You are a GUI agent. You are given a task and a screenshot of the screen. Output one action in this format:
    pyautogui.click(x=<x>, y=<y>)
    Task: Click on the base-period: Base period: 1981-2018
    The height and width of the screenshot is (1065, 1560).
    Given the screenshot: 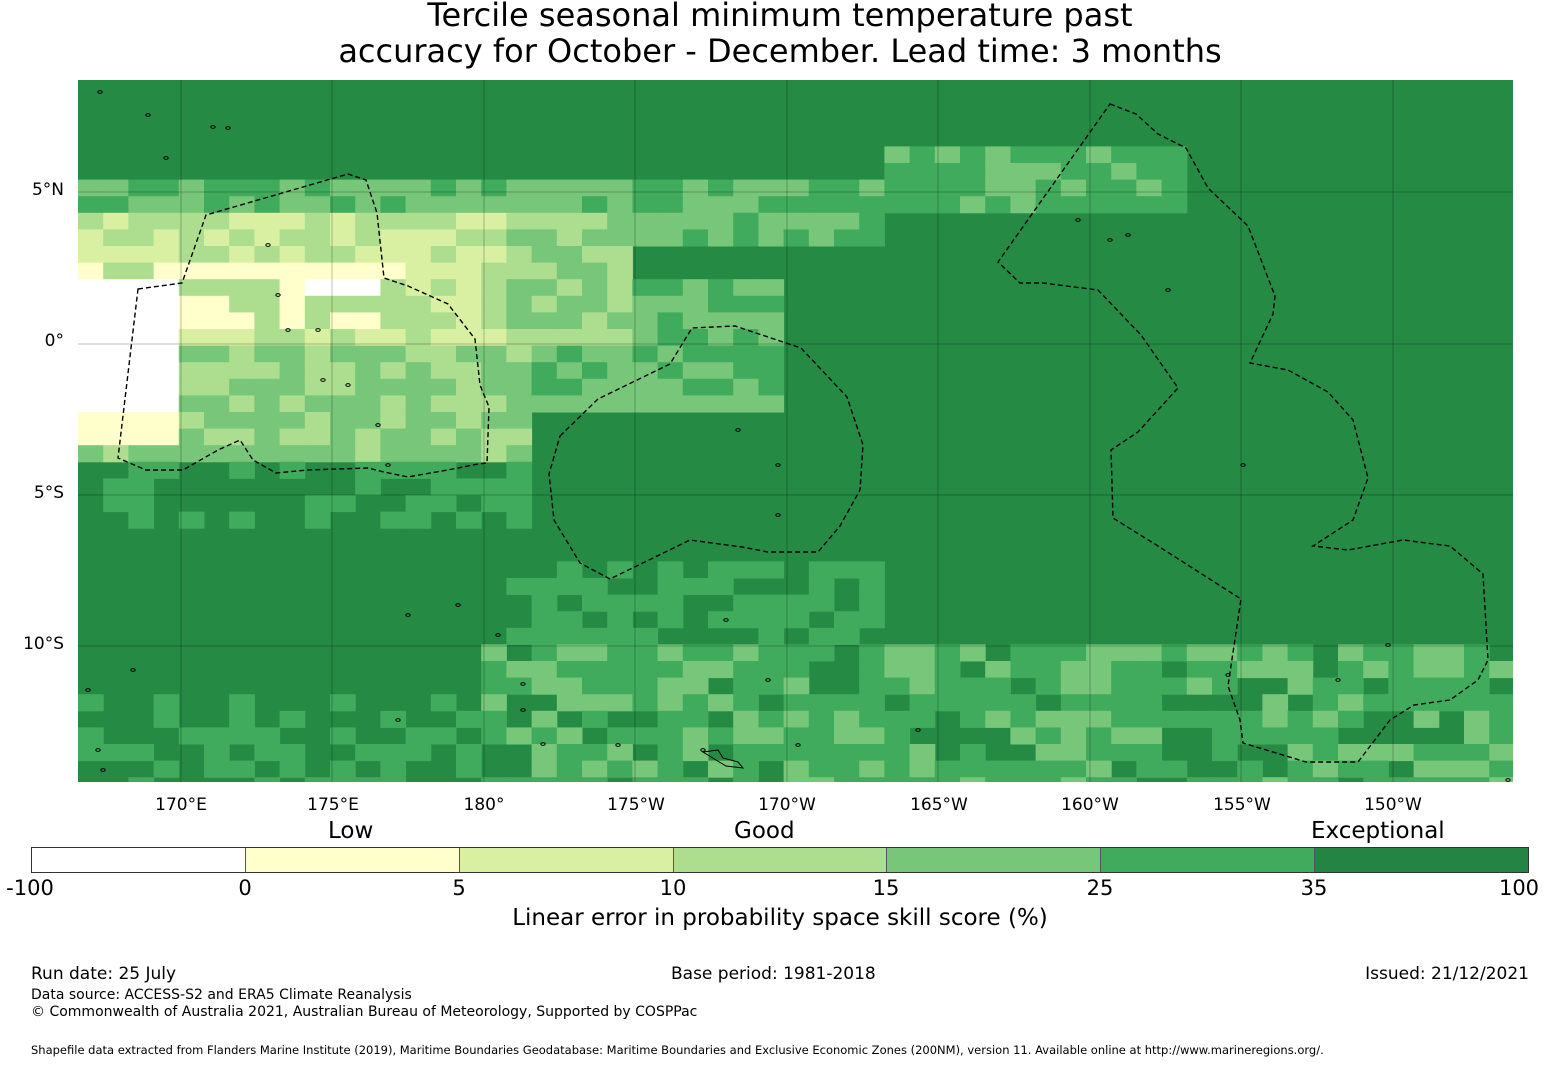 What is the action you would take?
    pyautogui.click(x=773, y=974)
    